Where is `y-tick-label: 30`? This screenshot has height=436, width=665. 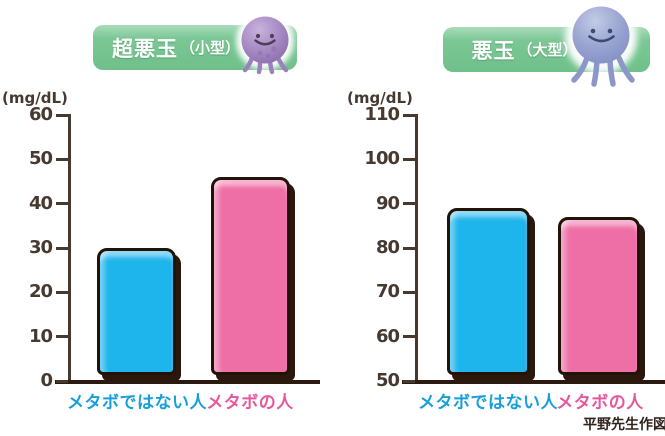 y-tick-label: 30 is located at coordinates (40, 247).